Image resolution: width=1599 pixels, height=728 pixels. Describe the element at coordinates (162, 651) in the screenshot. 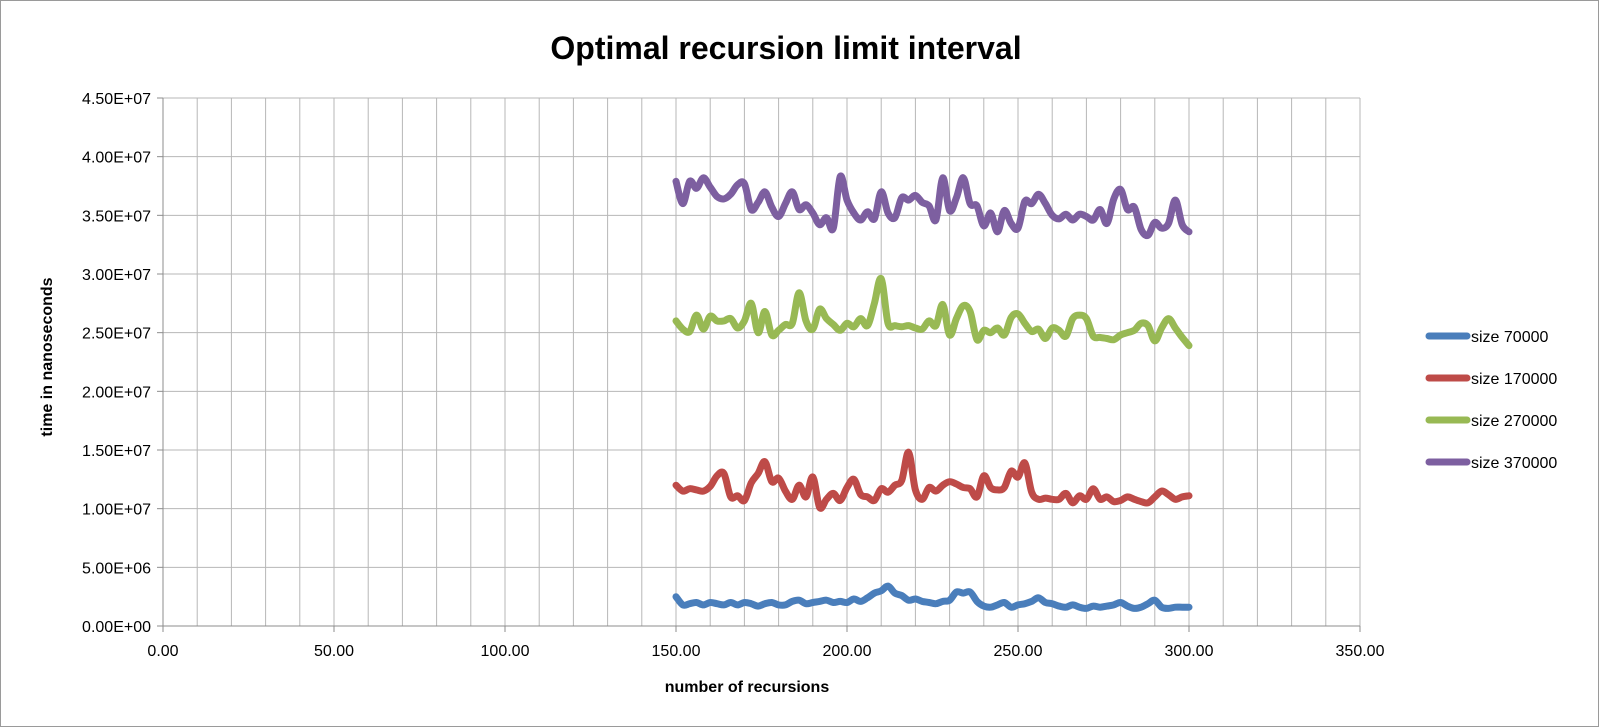

I see `x-tick-label: 0.00` at that location.